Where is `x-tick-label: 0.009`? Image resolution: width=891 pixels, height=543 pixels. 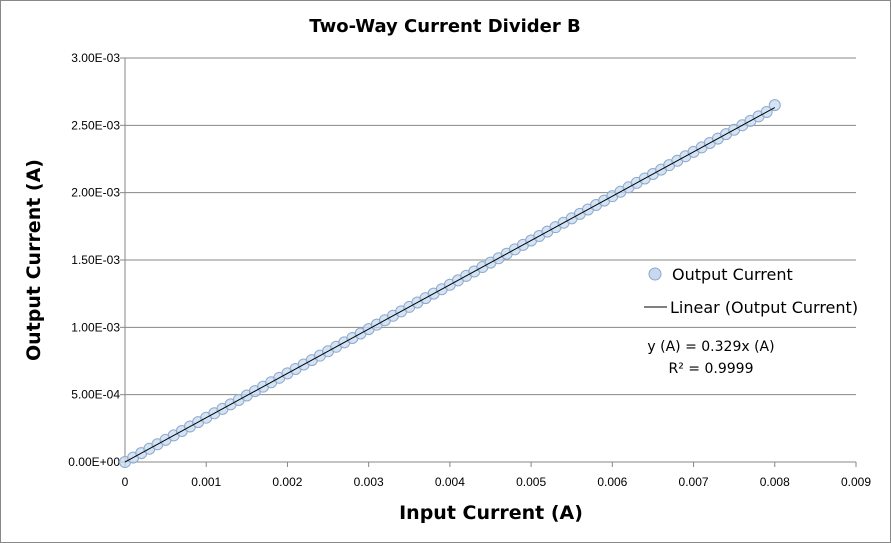 x-tick-label: 0.009 is located at coordinates (856, 482).